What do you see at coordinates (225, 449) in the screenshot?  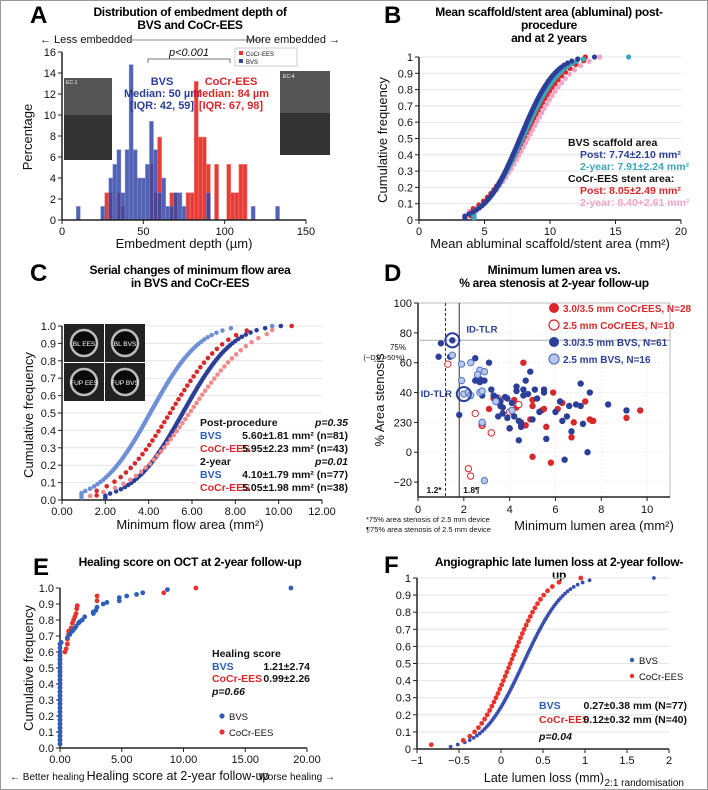 I see `stats-label: CoCr-EES` at bounding box center [225, 449].